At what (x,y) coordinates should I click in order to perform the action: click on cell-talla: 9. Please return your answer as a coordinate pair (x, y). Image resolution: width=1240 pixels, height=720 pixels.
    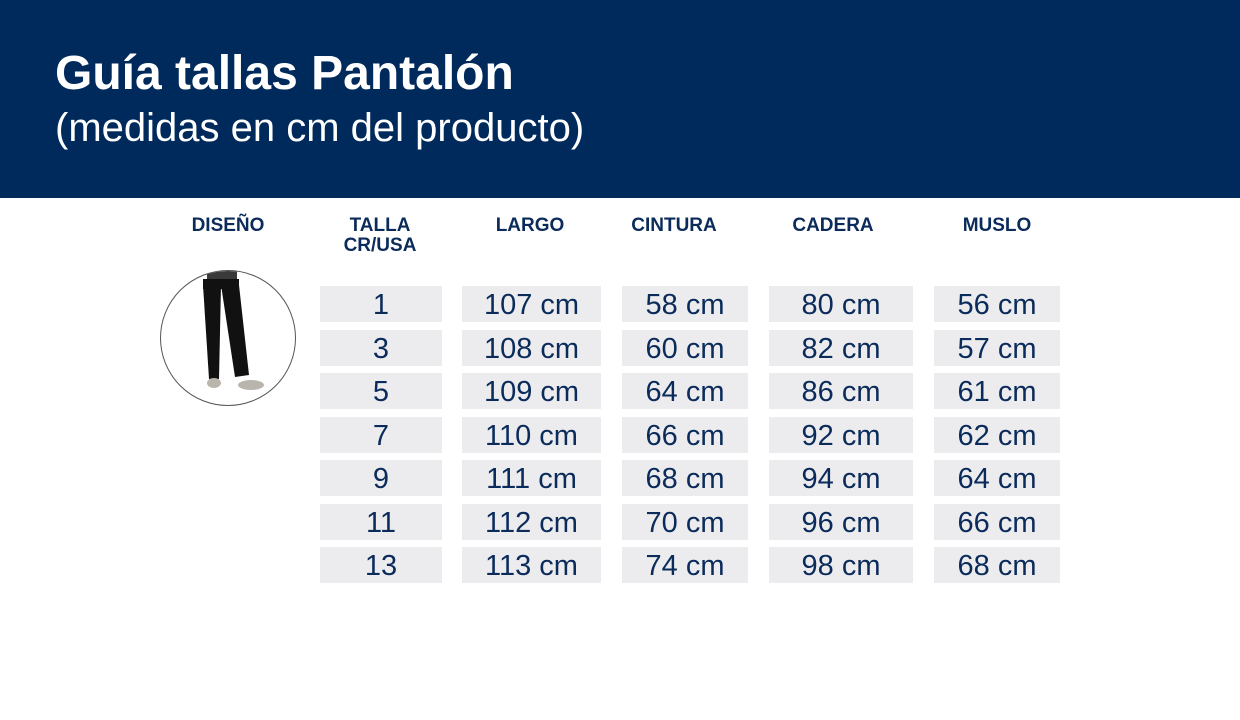
    Looking at the image, I should click on (381, 478).